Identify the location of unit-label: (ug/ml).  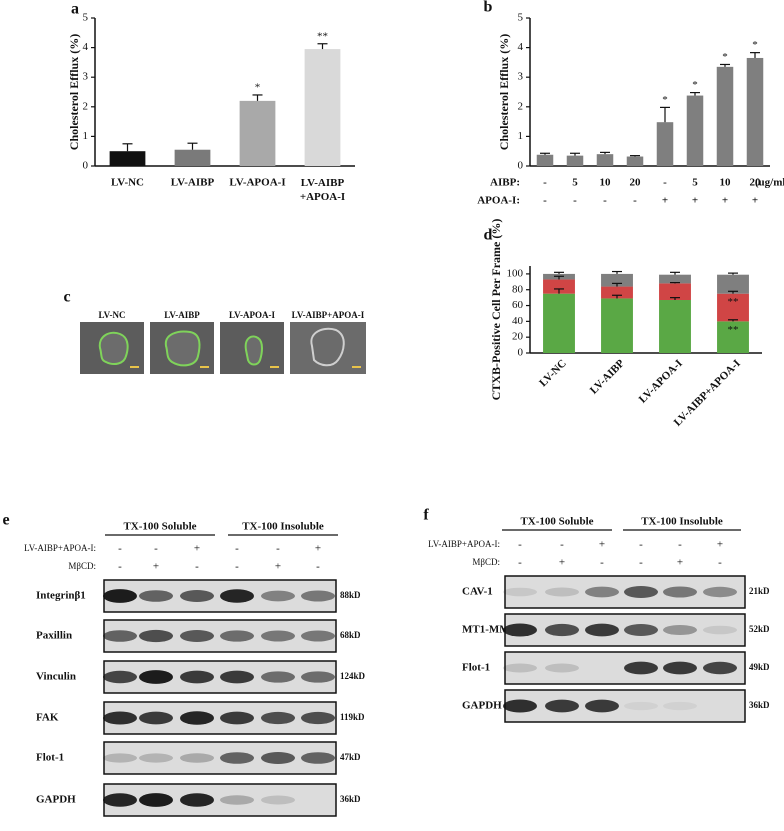
(769, 183).